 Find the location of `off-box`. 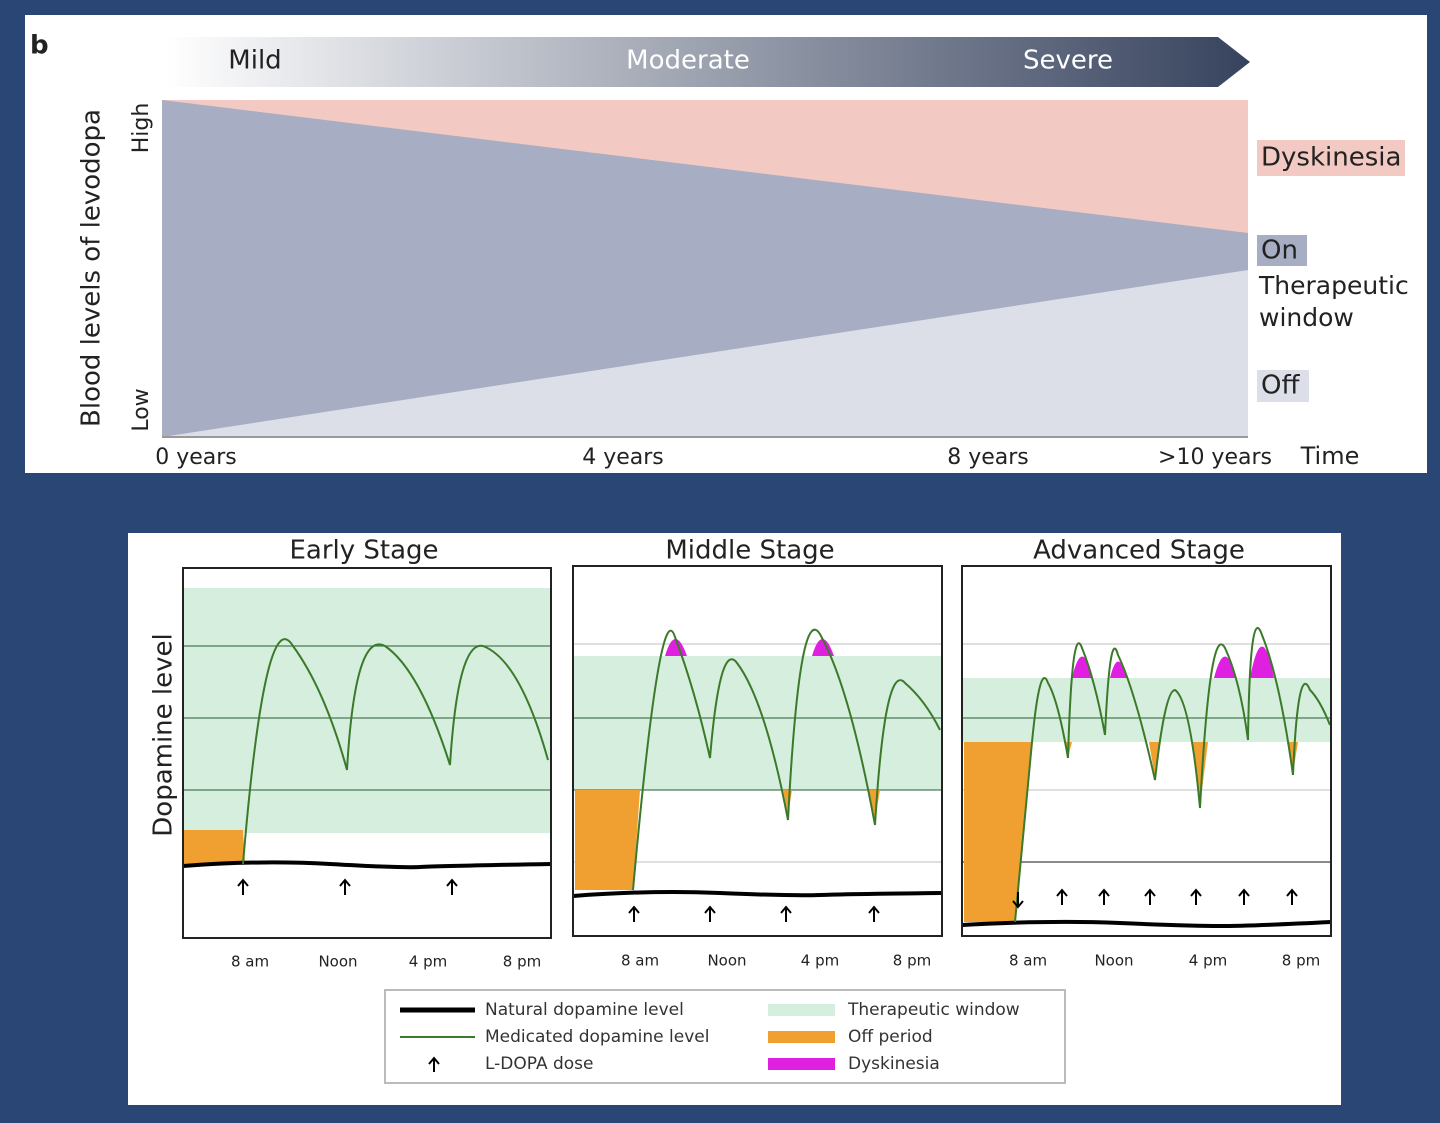

off-box is located at coordinates (1283, 386).